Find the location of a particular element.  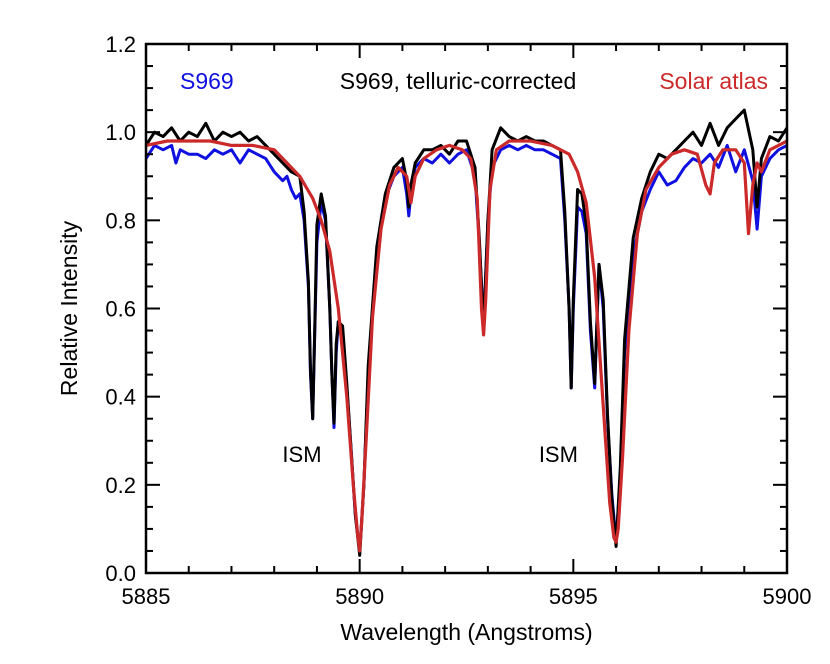

annotations: ISM ISM is located at coordinates (430, 454).